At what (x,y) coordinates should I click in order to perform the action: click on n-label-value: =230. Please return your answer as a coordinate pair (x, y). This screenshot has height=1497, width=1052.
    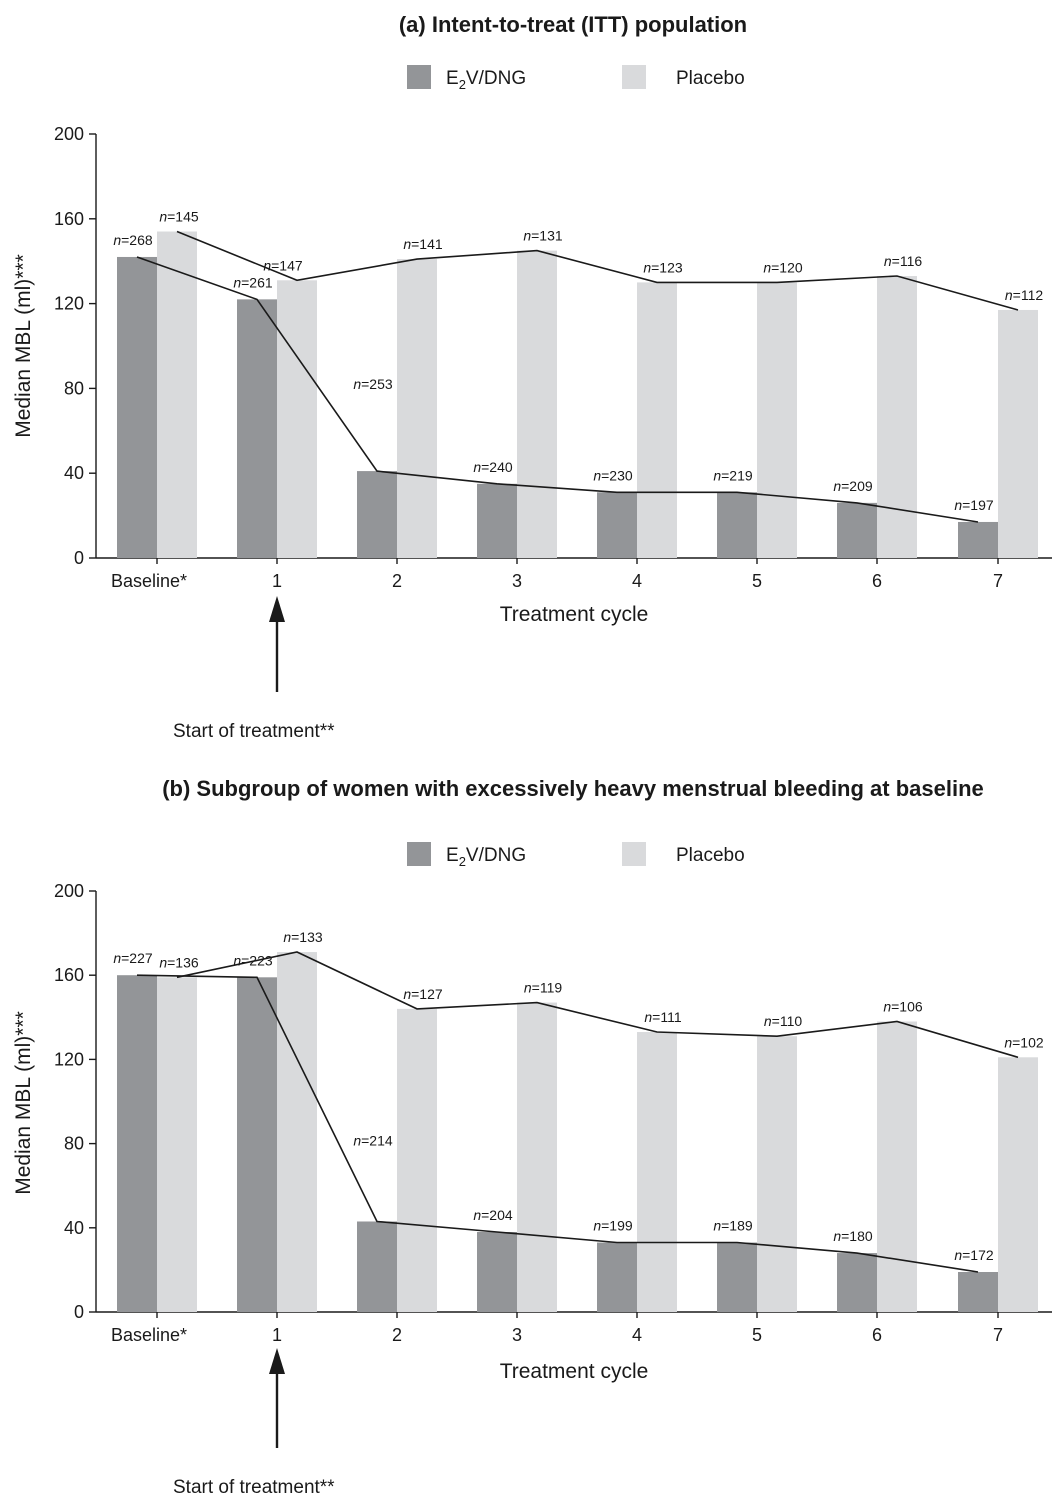
    Looking at the image, I should click on (617, 475).